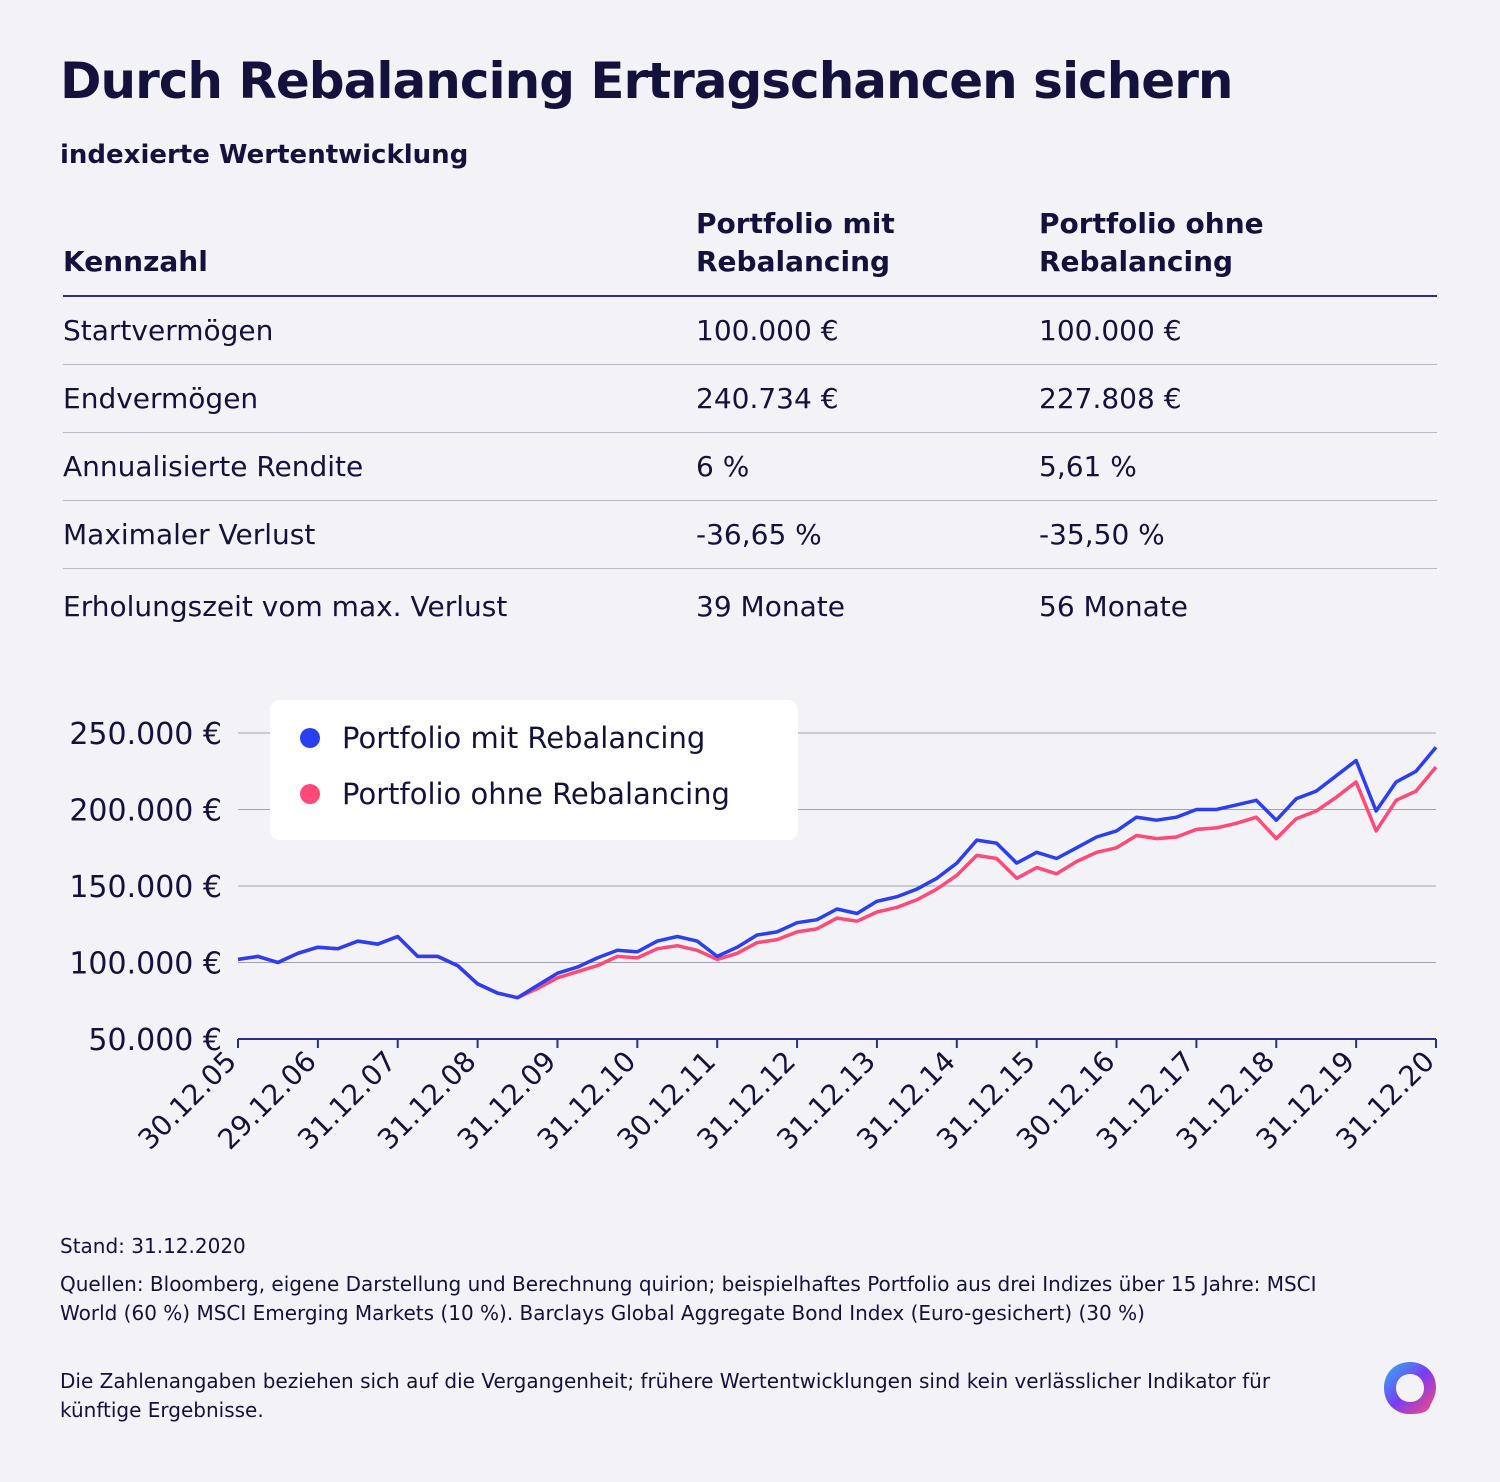  I want to click on row-label: Erholungszeit vom max. Verlust, so click(285, 606).